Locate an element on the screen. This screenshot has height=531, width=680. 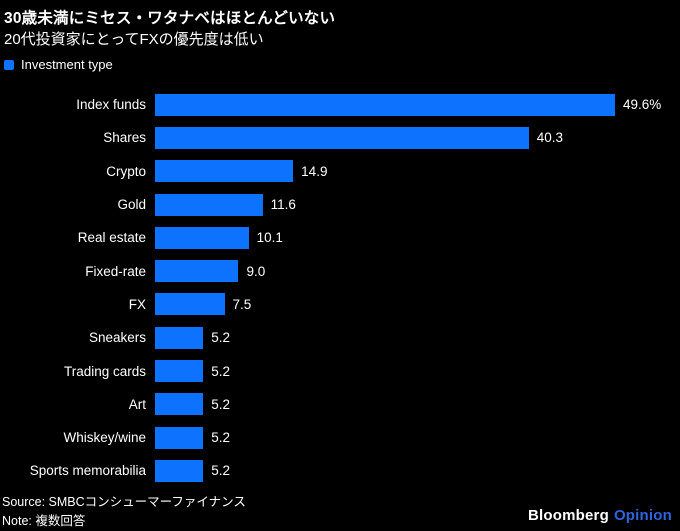
bar-row: Whiskey/wine 5.2 is located at coordinates (340, 437).